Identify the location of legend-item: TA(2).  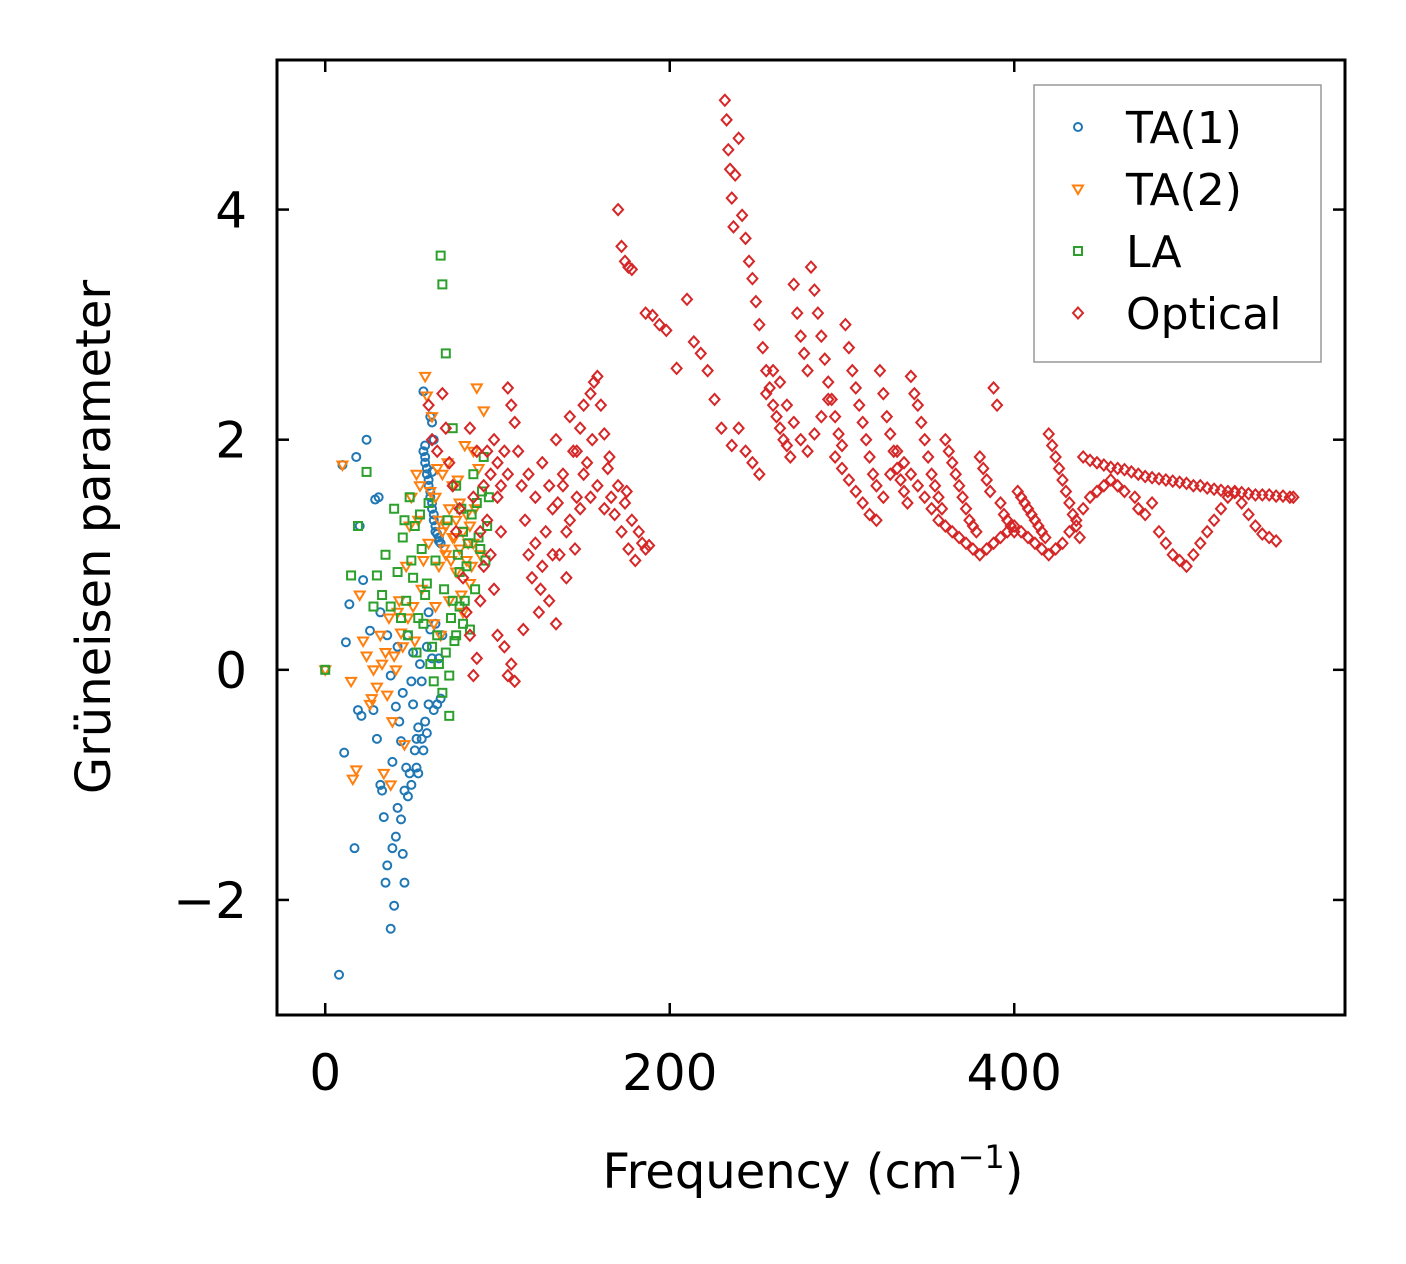
(1156, 190).